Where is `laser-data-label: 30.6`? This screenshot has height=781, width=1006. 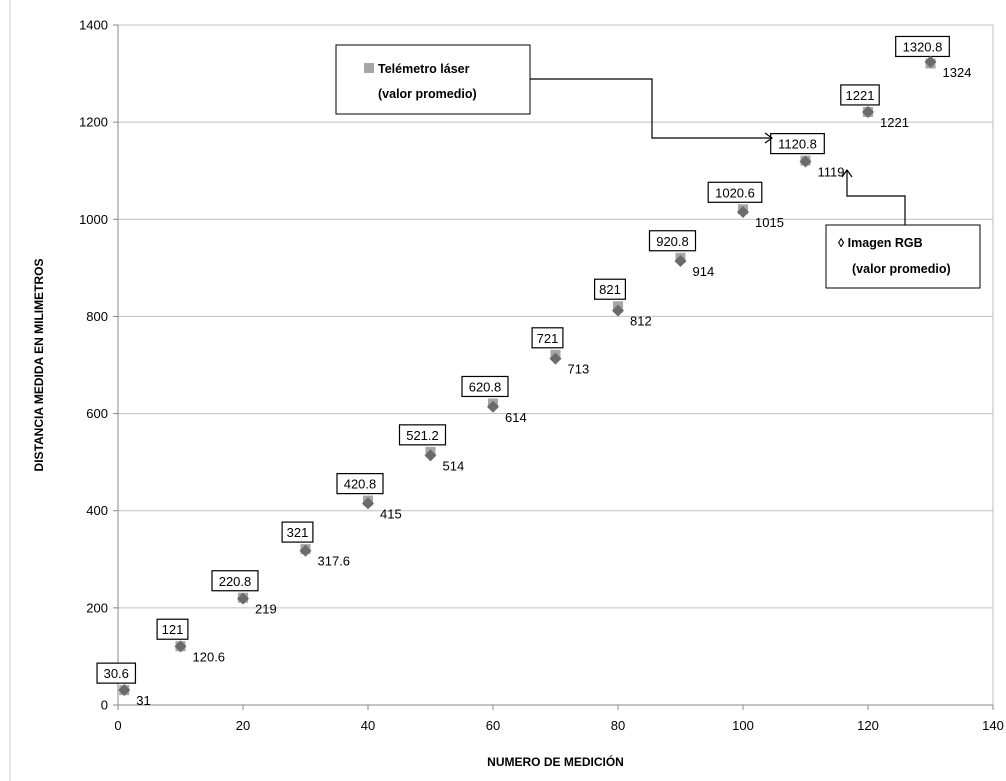 laser-data-label: 30.6 is located at coordinates (116, 673).